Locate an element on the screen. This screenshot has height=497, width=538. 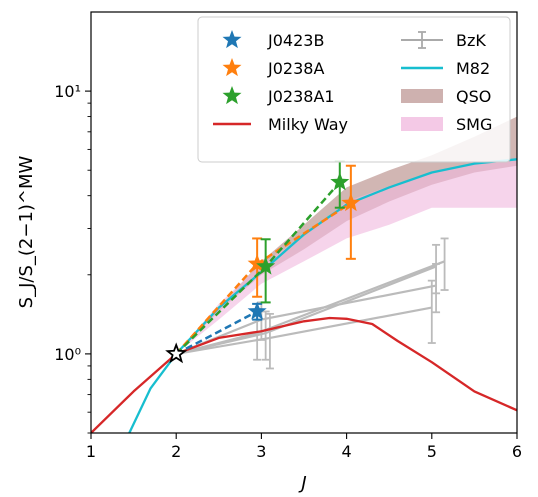
x-axis-label: J is located at coordinates (302, 483).